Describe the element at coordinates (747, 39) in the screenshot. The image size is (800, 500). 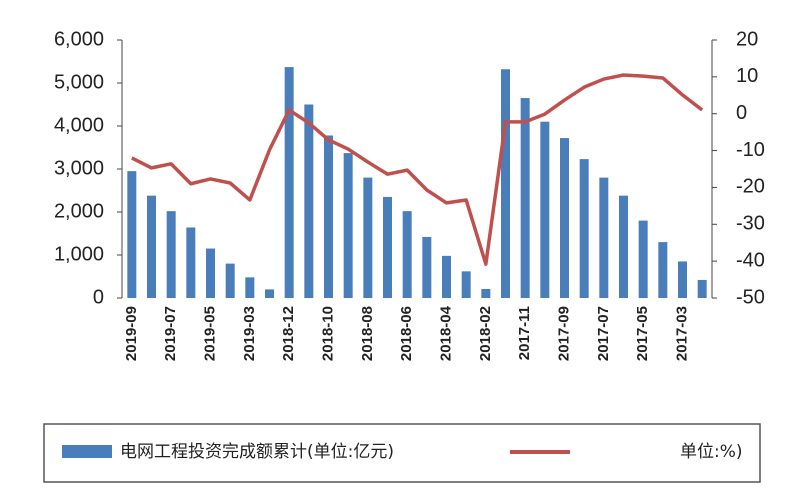
I see `y2-tick-label: 20` at that location.